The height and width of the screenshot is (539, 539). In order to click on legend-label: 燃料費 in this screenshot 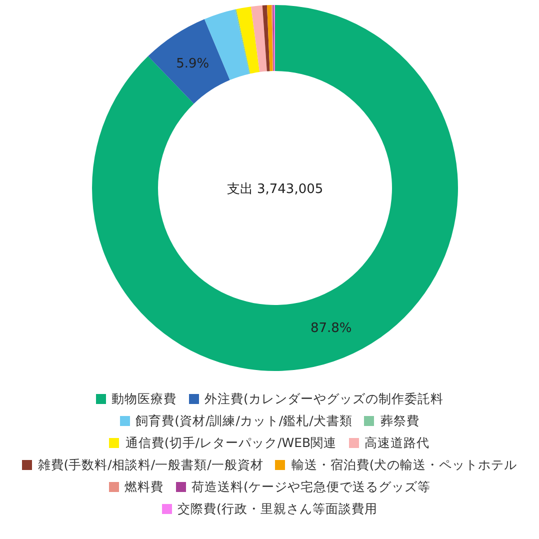, I will do `click(144, 487)`.